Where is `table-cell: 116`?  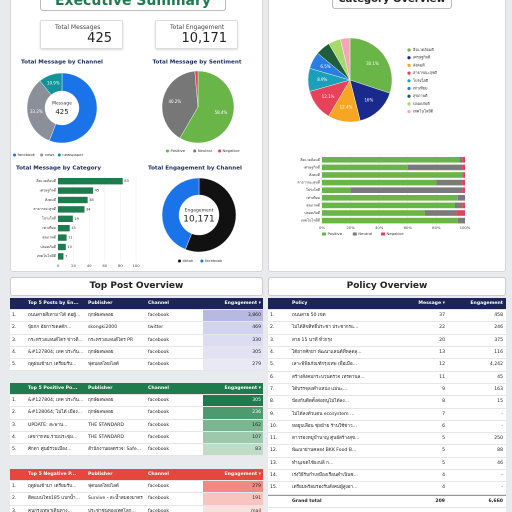 table-cell: 116 is located at coordinates (498, 353).